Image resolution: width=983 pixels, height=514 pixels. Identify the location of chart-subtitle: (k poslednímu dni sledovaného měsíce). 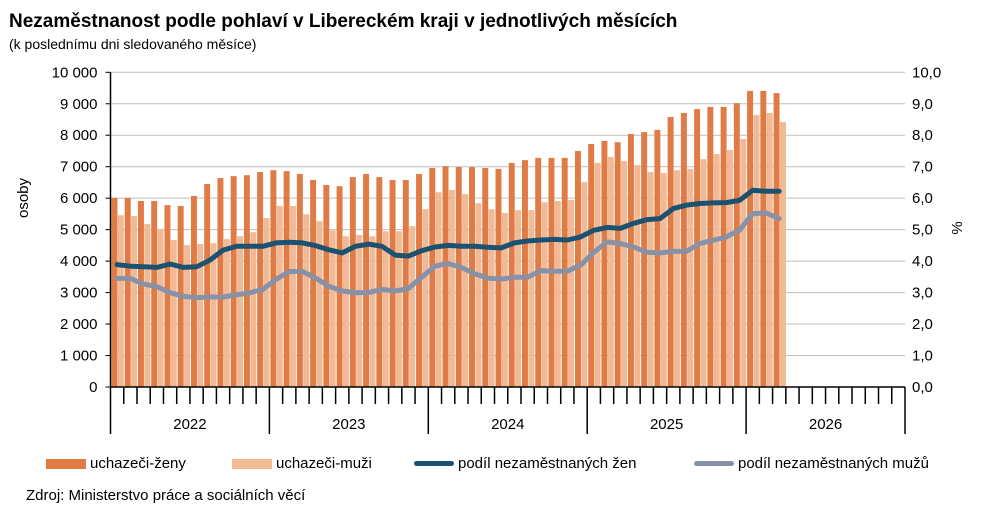
(133, 44).